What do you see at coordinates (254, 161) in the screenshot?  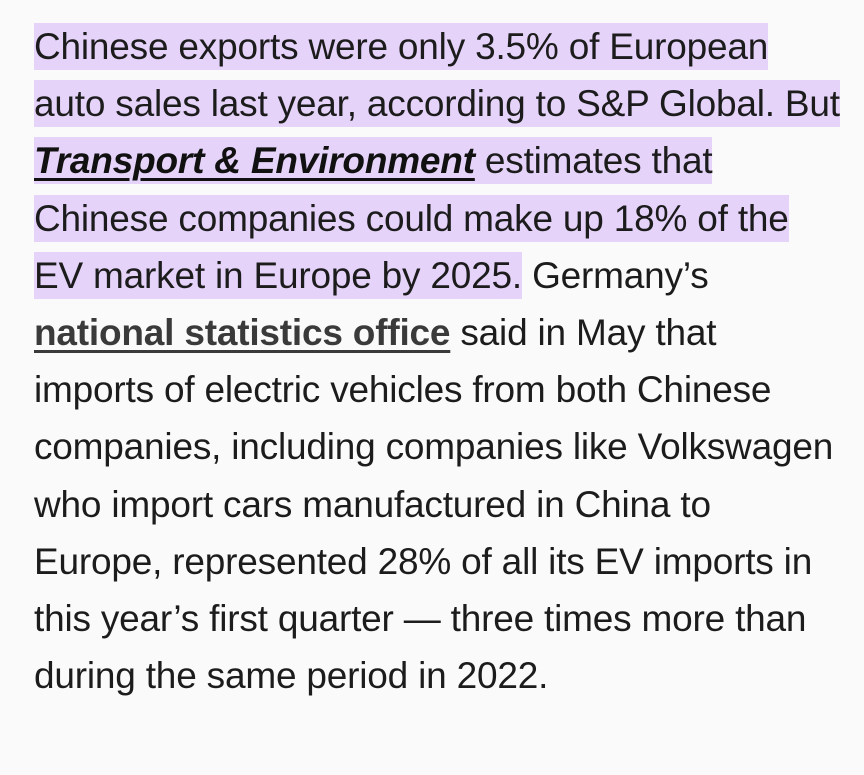 I see `transport-environment-link: Transport & Environment` at bounding box center [254, 161].